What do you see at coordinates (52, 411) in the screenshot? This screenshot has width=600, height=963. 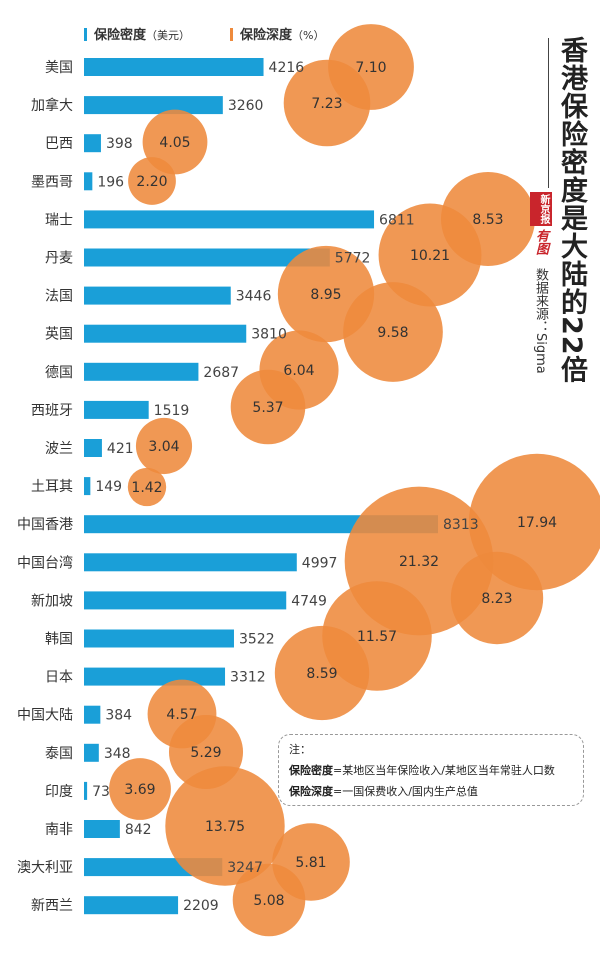 I see `category-label: 西班牙` at bounding box center [52, 411].